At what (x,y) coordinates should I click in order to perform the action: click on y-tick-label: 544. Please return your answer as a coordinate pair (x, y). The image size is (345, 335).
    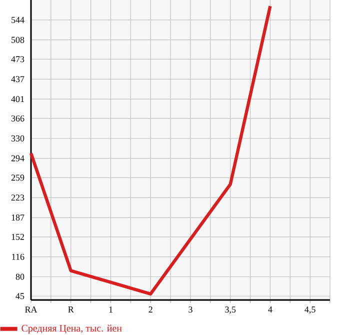
    Looking at the image, I should click on (18, 19).